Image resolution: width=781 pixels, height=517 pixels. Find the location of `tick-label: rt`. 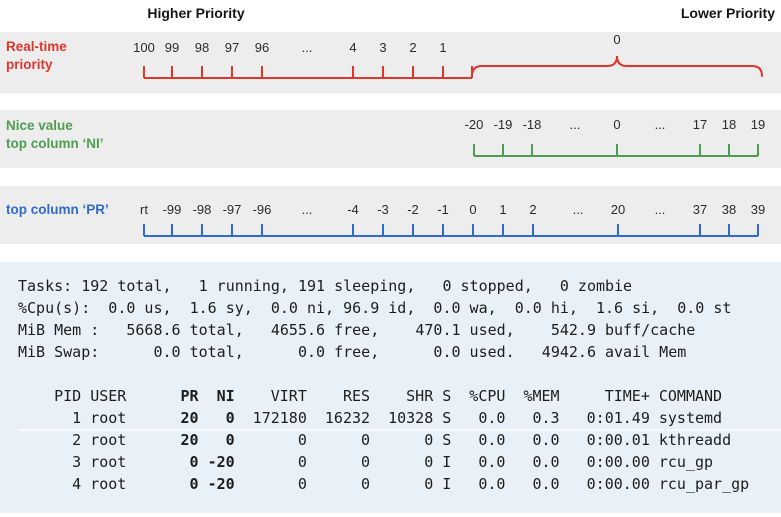

tick-label: rt is located at coordinates (144, 209).